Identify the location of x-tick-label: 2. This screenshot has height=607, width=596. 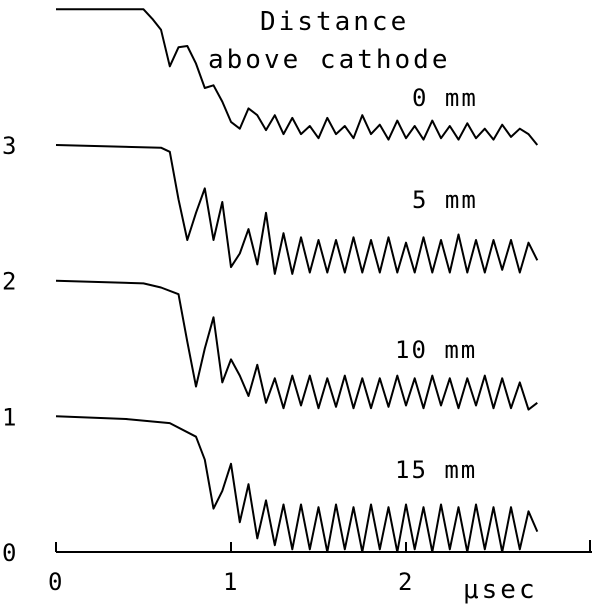
(405, 582).